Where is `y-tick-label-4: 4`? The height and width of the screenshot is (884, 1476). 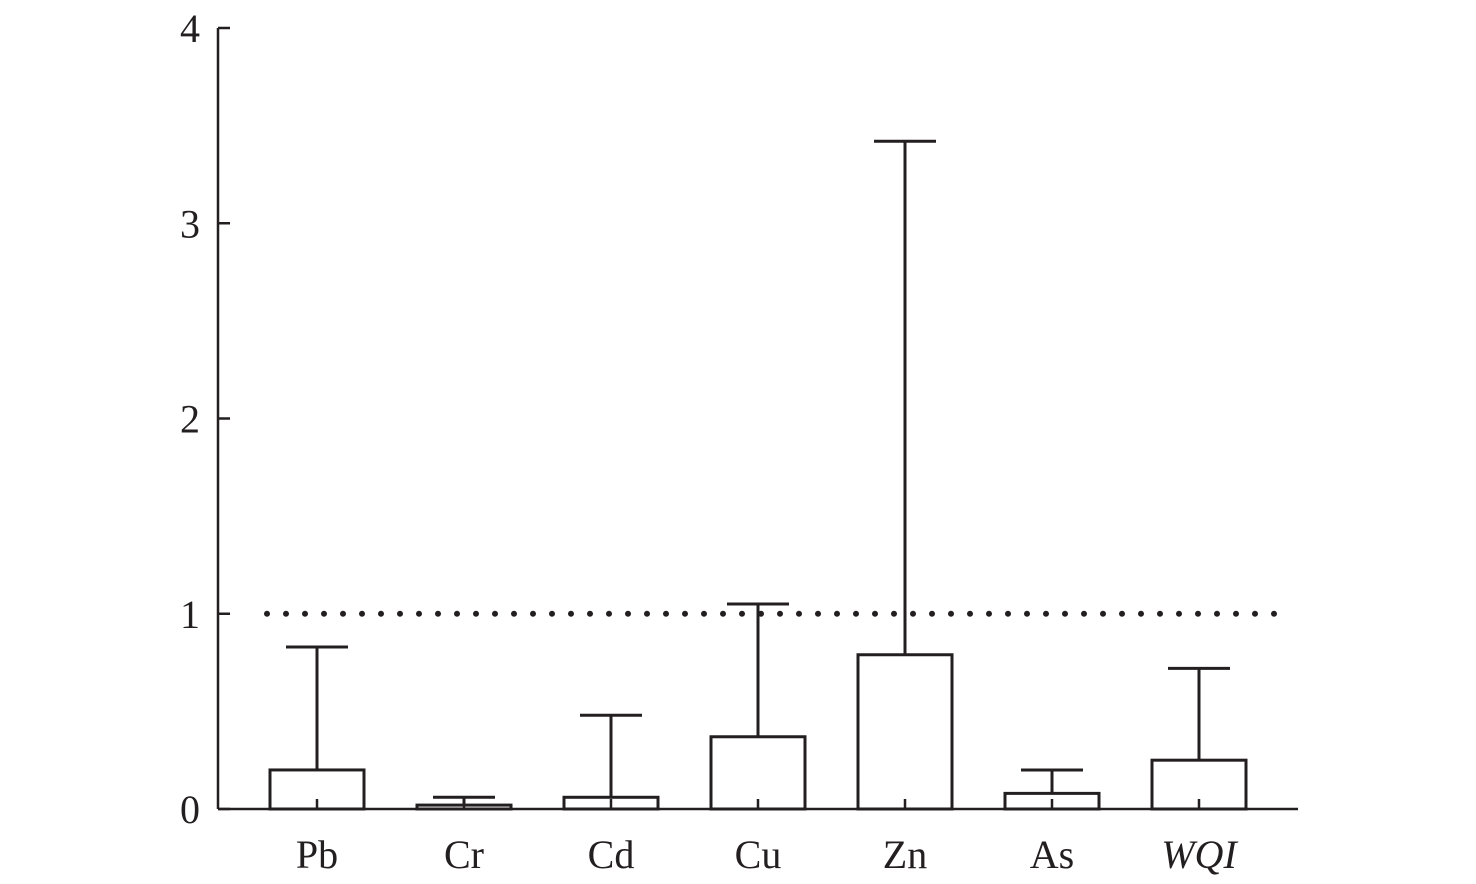 y-tick-label-4: 4 is located at coordinates (190, 28).